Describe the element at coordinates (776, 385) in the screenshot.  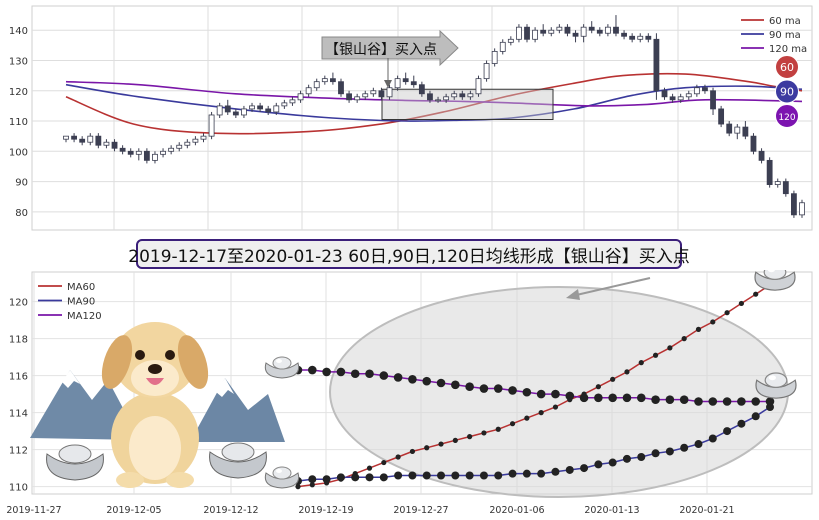
I see `silver-ingot-icon` at that location.